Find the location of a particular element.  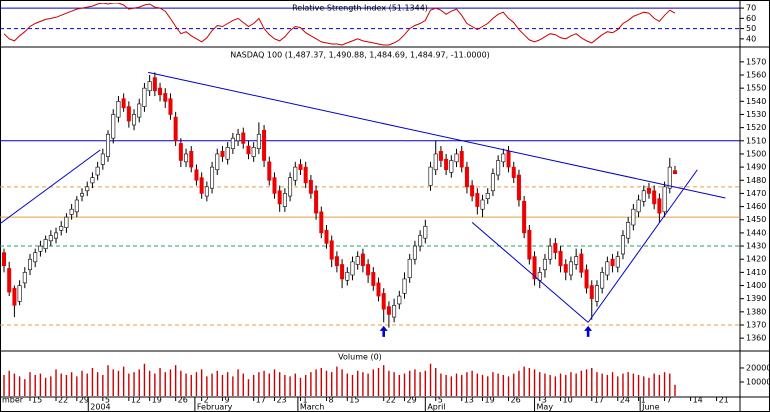

y-tick-label: 1450 is located at coordinates (756, 219).